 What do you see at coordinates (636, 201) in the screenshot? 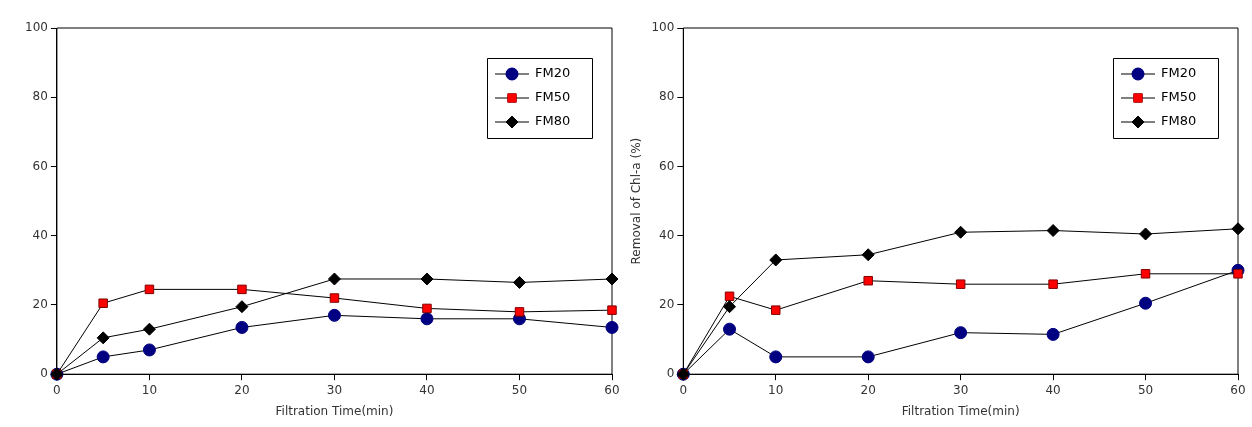
I see `y-axis-title: Removal of Chl-a (%)` at bounding box center [636, 201].